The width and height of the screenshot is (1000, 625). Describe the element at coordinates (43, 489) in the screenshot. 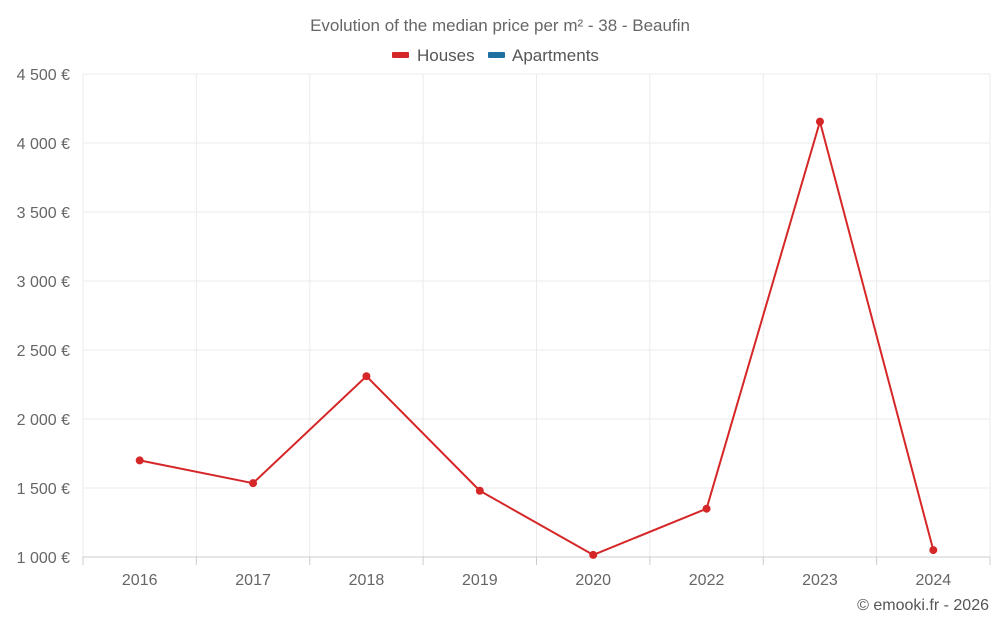

I see `y-tick-label: 1 500 €` at that location.